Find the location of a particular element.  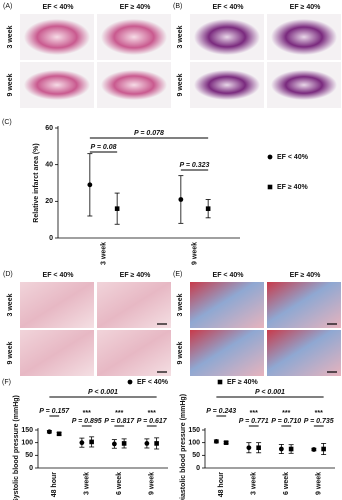

p-value: P = 0.771 is located at coordinates (254, 421).